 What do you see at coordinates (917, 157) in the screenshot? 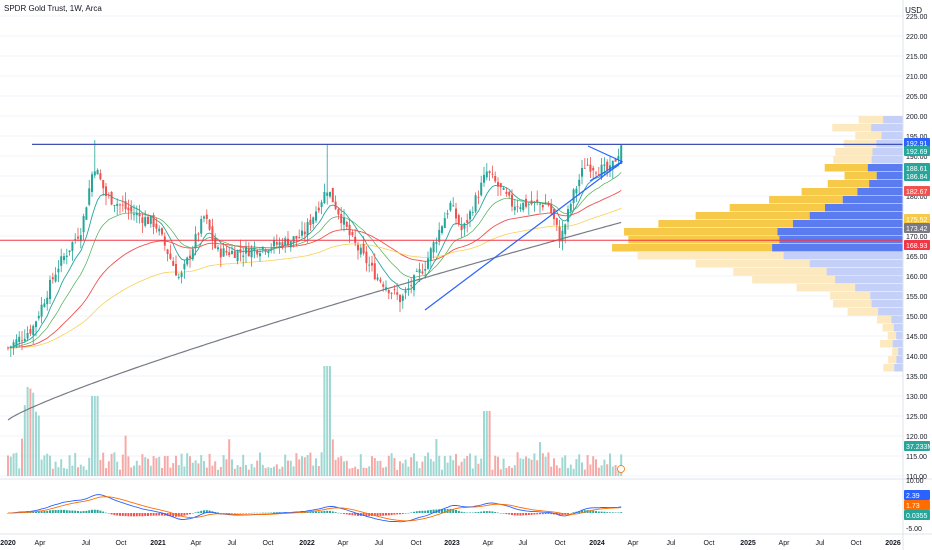
I see `price-tick-label: 190.00` at bounding box center [917, 157].